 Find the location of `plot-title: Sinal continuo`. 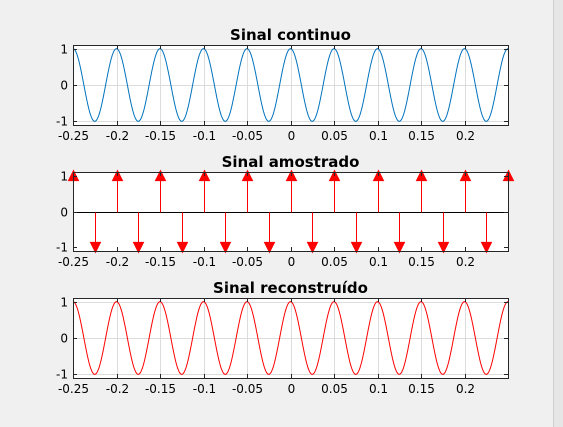

plot-title: Sinal continuo is located at coordinates (290, 35).